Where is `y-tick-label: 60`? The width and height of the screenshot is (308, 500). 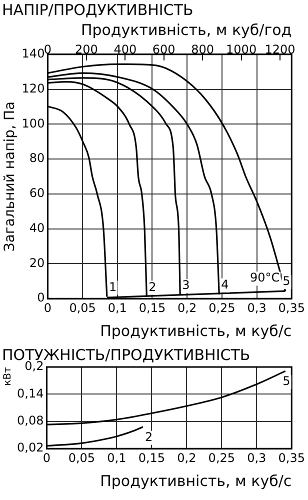 y-tick-label: 60 is located at coordinates (37, 193).